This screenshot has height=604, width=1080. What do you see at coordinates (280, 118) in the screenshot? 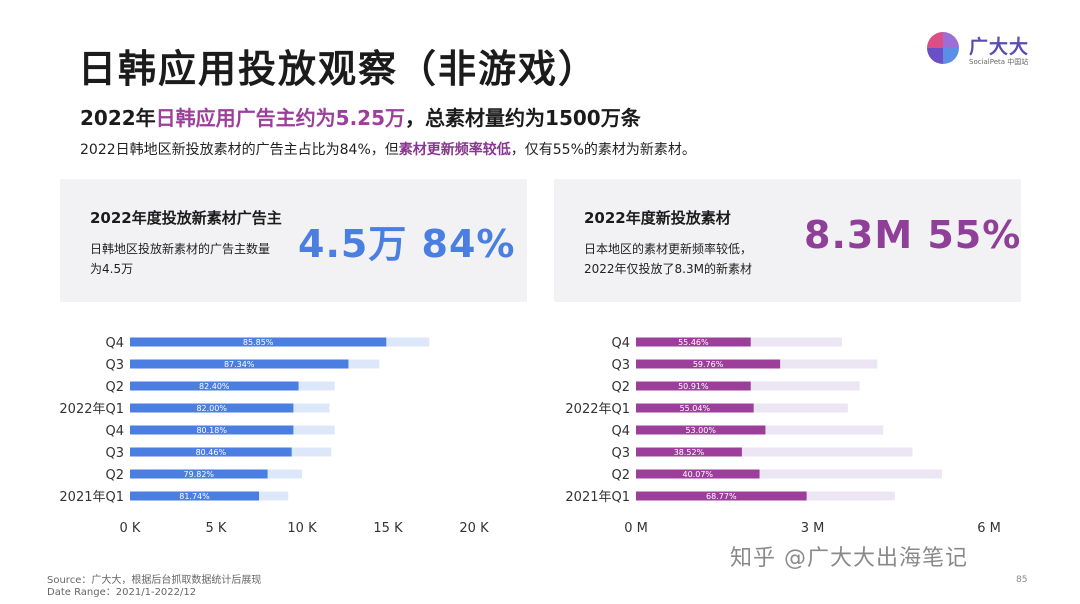
I see `headline-highlight: 日韩应用广告主约为5.25万` at bounding box center [280, 118].